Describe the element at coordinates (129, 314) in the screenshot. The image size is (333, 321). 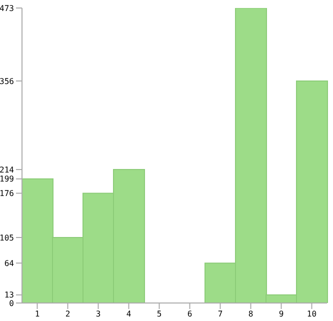
I see `x-tick-label: 4` at that location.